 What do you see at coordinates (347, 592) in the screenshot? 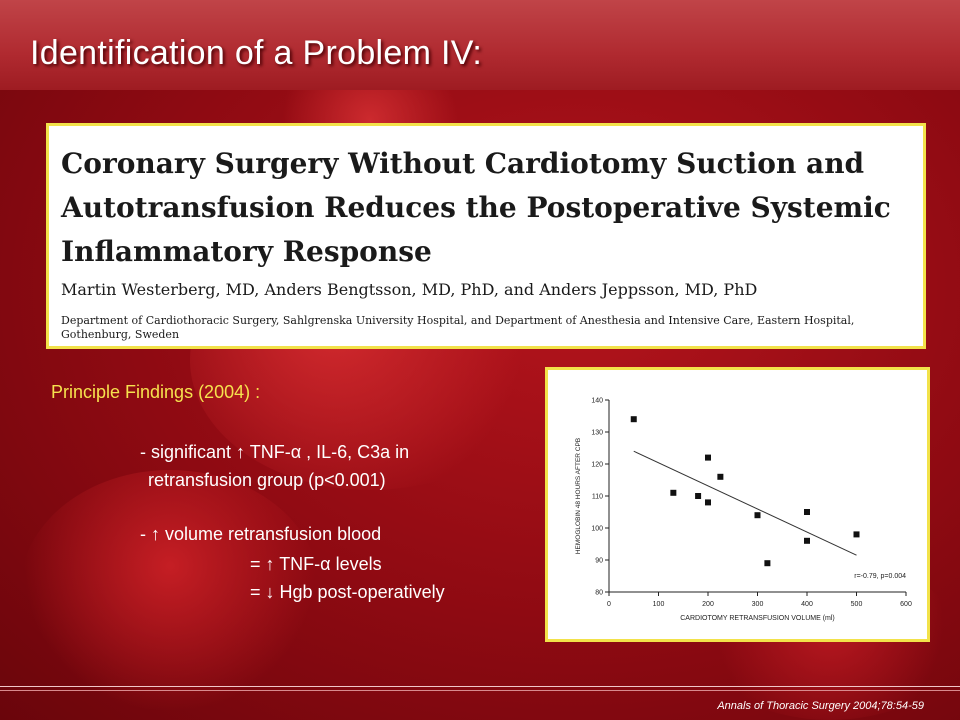
I see `finding-line-5: = ↓ Hgb post-operatively` at bounding box center [347, 592].